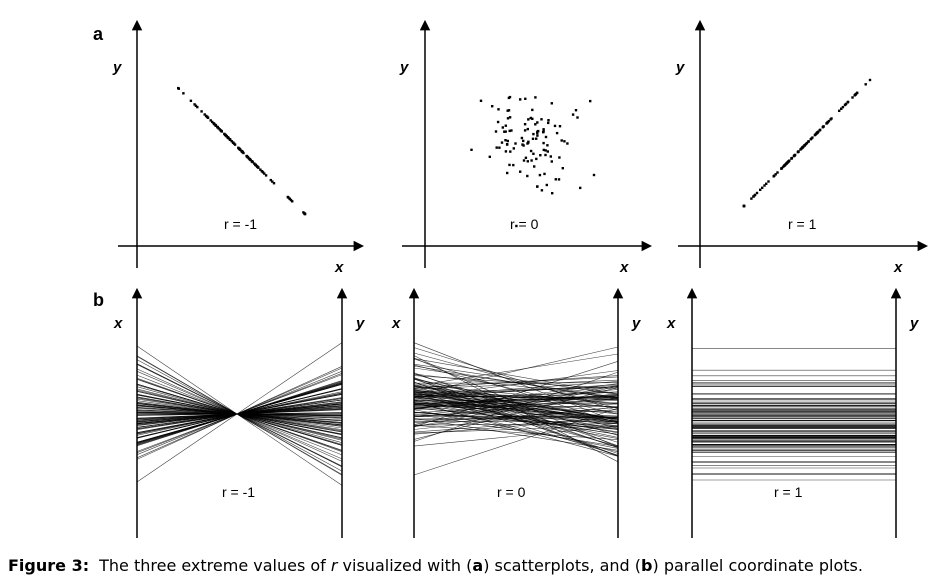 The width and height of the screenshot is (946, 587). Describe the element at coordinates (898, 267) in the screenshot. I see `scatter-x-label: x` at that location.